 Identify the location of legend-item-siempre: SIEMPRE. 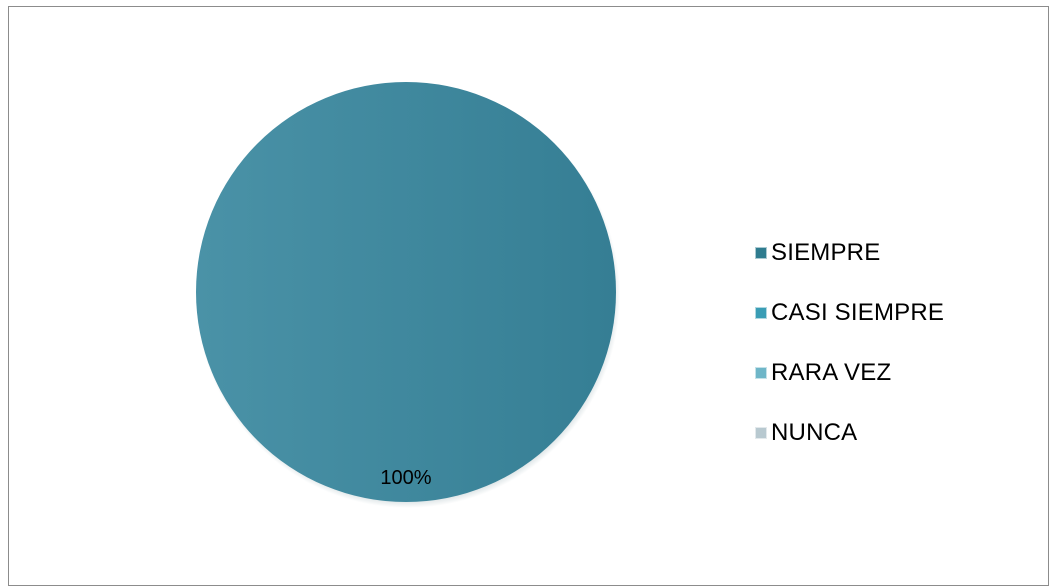
(849, 253).